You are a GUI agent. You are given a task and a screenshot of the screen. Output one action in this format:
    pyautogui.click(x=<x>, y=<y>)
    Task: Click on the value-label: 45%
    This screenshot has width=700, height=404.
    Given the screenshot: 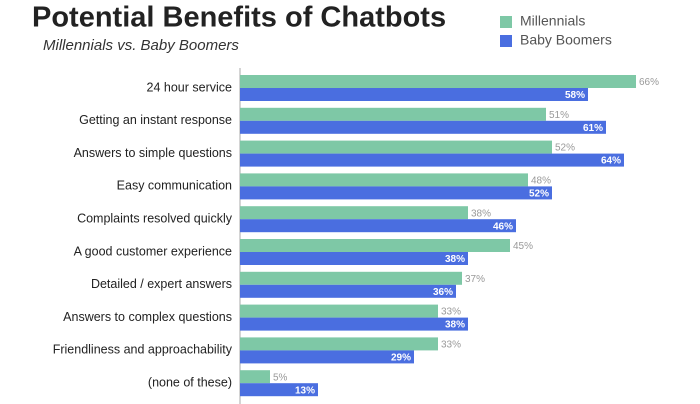 What is the action you would take?
    pyautogui.click(x=523, y=246)
    